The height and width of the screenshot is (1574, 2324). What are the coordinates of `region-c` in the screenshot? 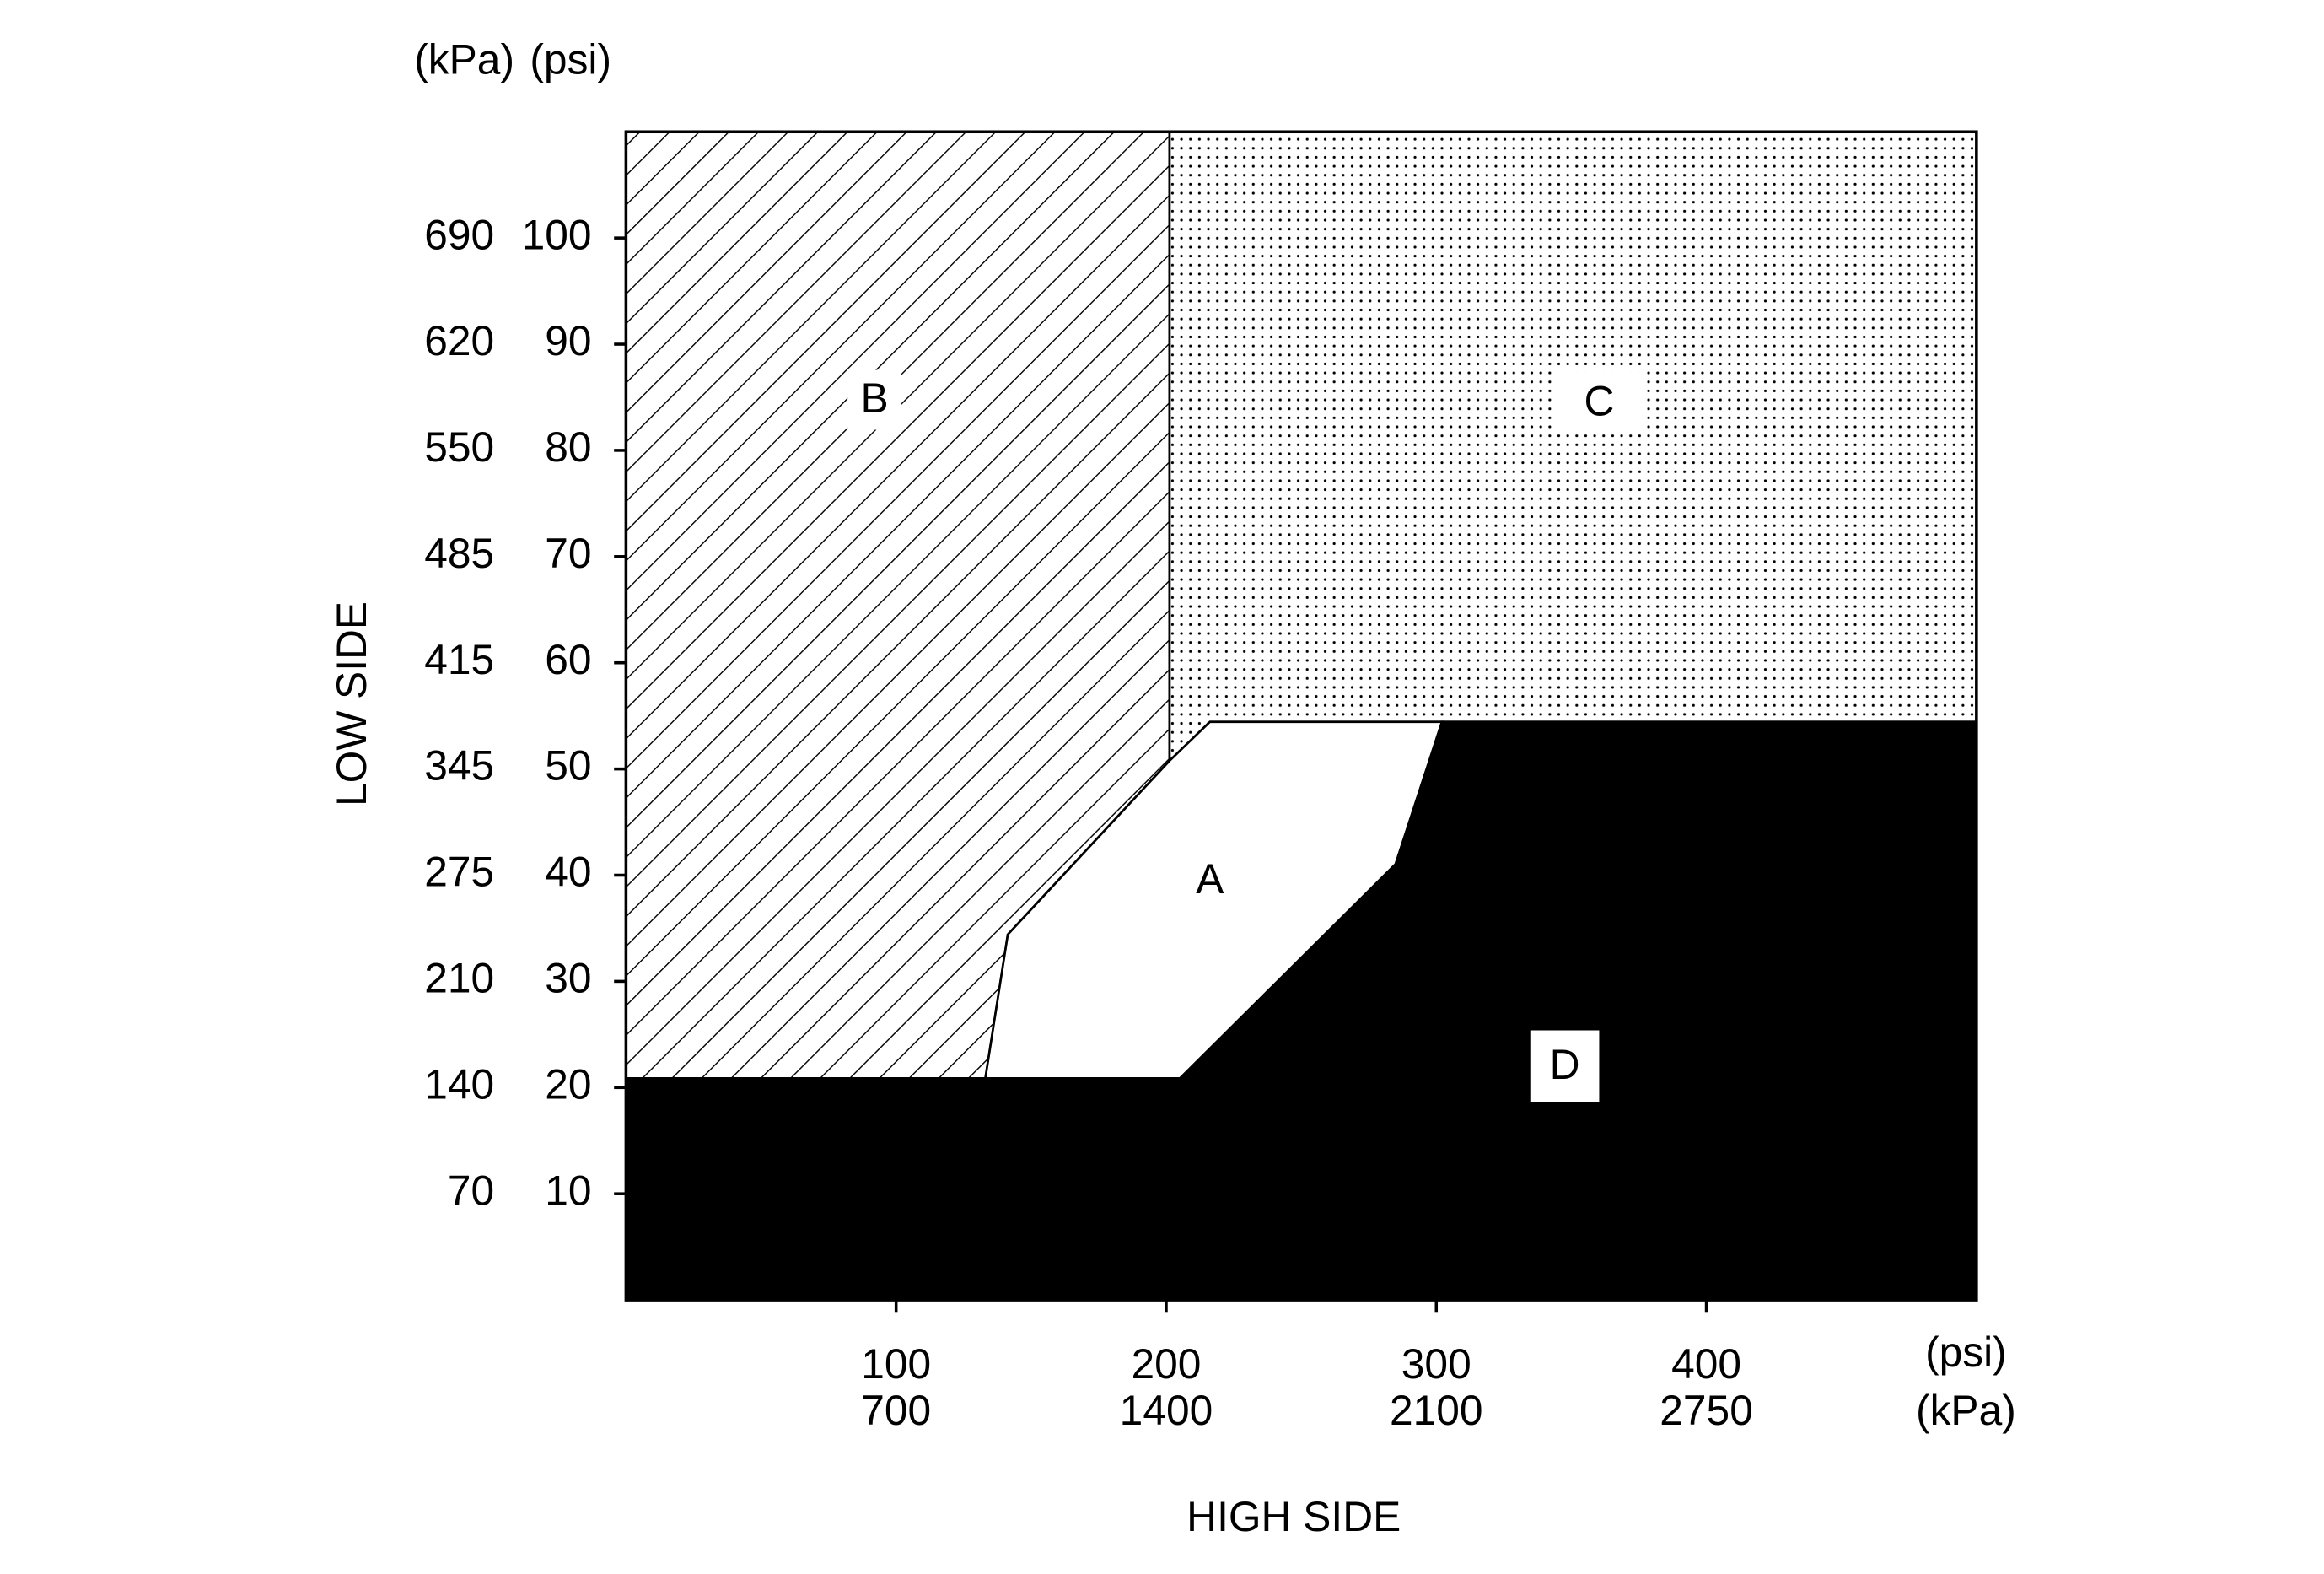 It's located at (1573, 447).